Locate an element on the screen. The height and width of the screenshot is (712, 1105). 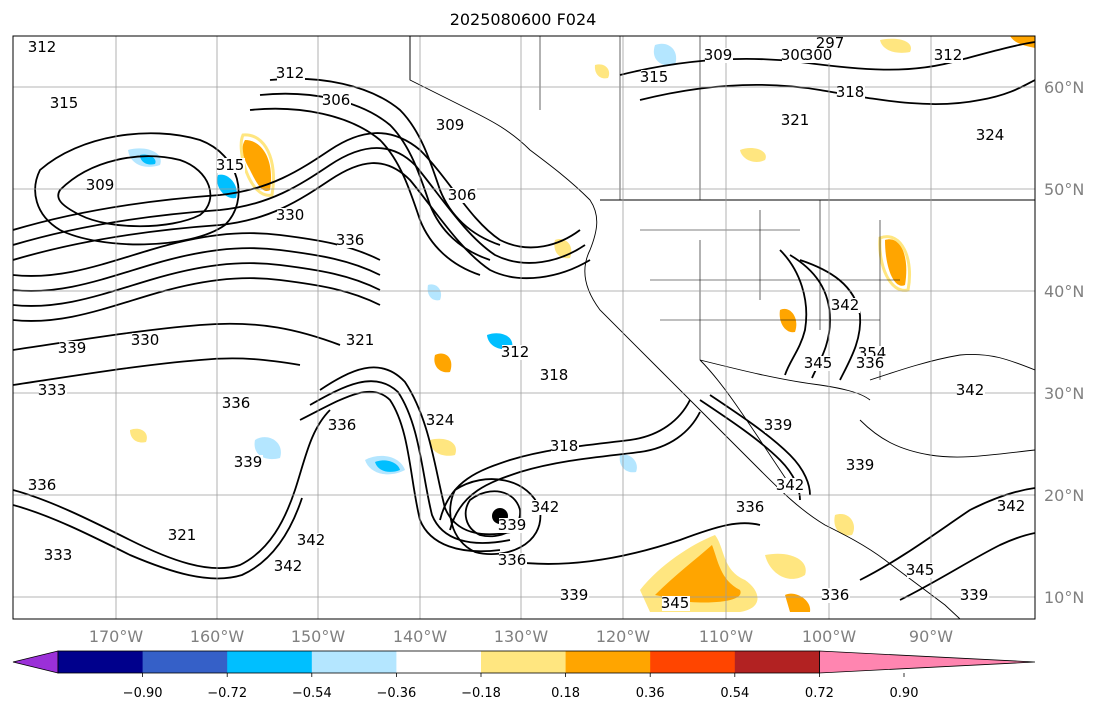
colorbar-tick-label: −0.18 is located at coordinates (481, 693).